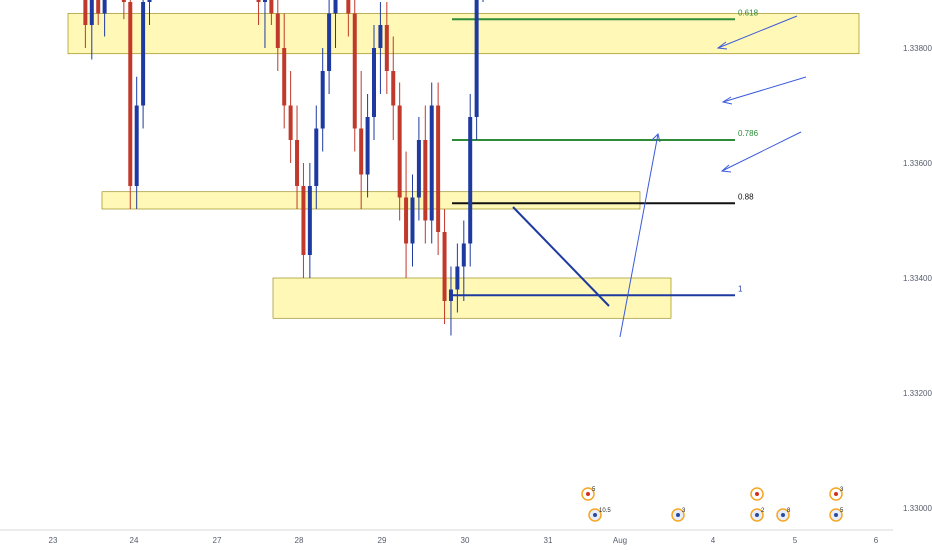 The width and height of the screenshot is (932, 550). What do you see at coordinates (299, 540) in the screenshot?
I see `x-tick-label: 28` at bounding box center [299, 540].